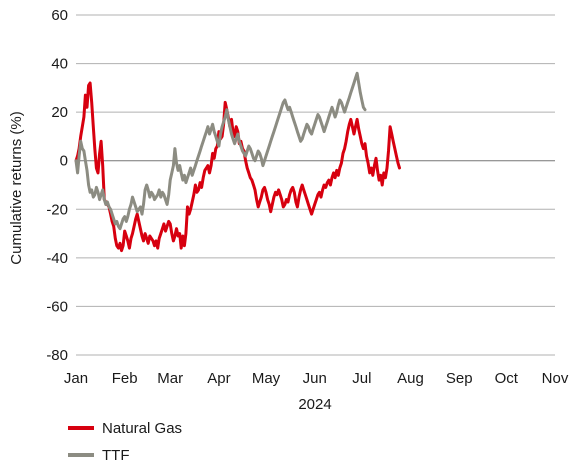  I want to click on legend-label-ttf: TTF, so click(116, 455).